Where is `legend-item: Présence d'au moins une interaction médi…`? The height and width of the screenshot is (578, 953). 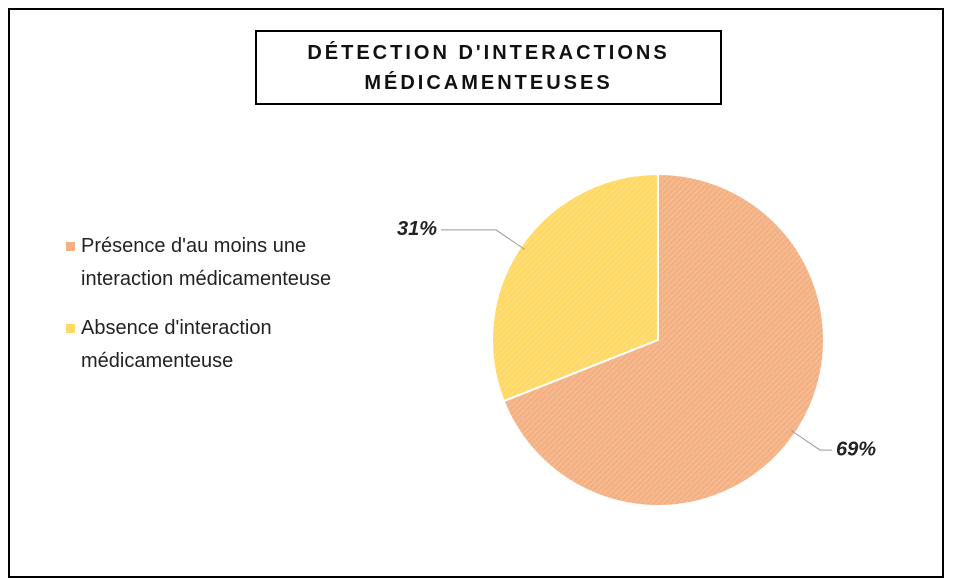 legend-item: Présence d'au moins une interaction médi… is located at coordinates (206, 263).